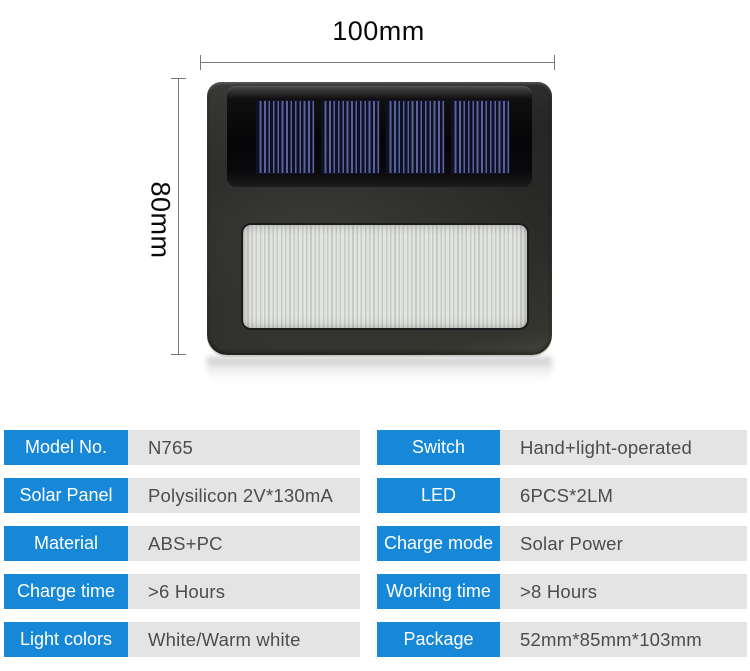 The width and height of the screenshot is (750, 671). What do you see at coordinates (623, 447) in the screenshot?
I see `spec-value: Hand+light-operated` at bounding box center [623, 447].